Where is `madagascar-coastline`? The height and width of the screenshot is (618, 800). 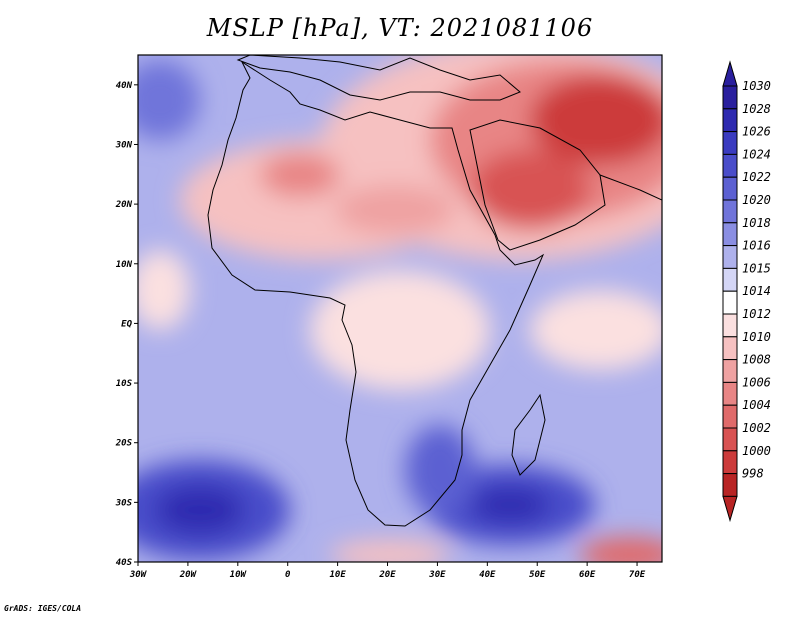
madagascar-coastline is located at coordinates (528, 434).